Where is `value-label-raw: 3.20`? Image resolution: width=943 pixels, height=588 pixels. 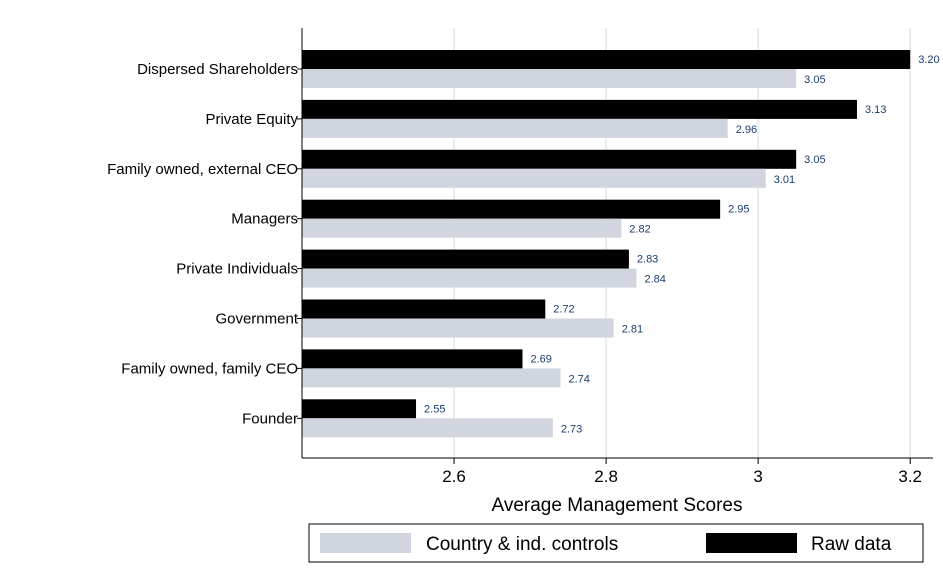
value-label-raw: 3.20 is located at coordinates (928, 60).